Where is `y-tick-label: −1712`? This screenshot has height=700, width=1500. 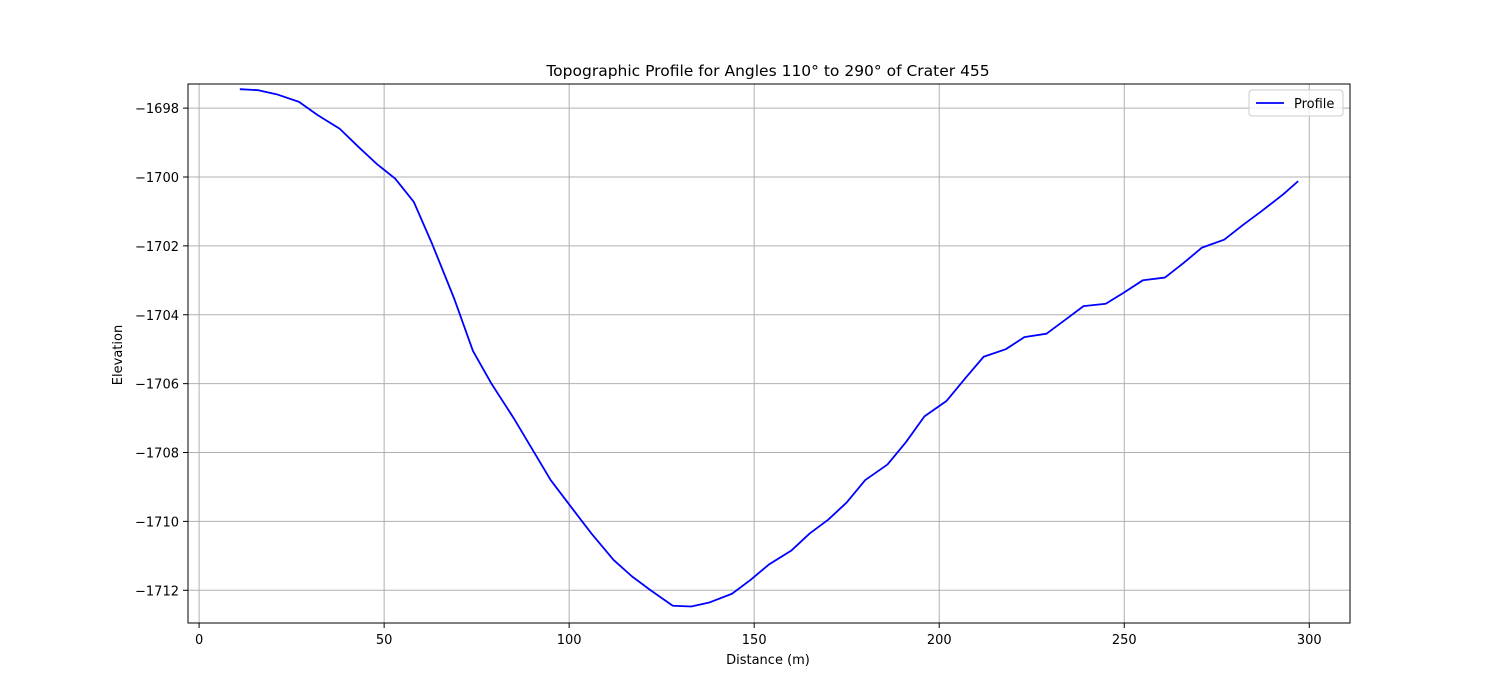
y-tick-label: −1712 is located at coordinates (157, 591).